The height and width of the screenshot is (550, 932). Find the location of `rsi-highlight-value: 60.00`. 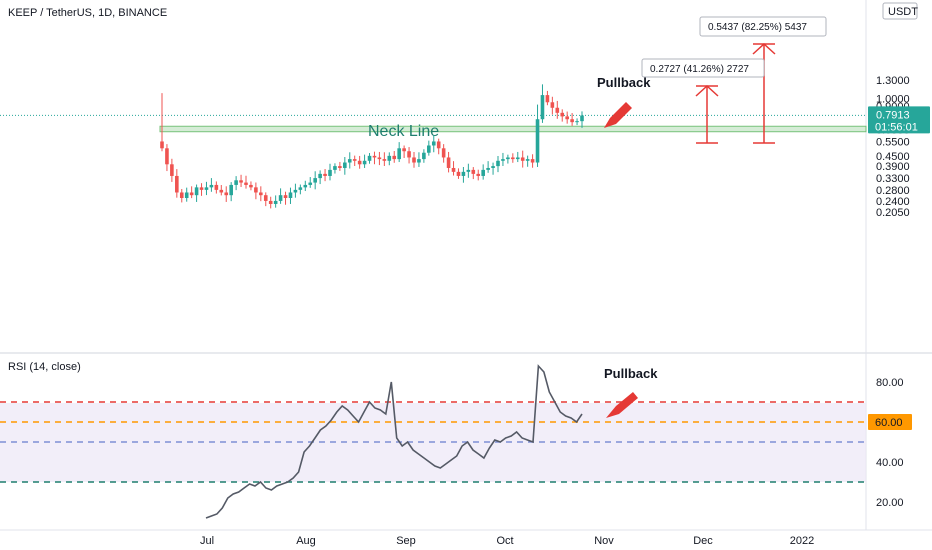

rsi-highlight-value: 60.00 is located at coordinates (889, 423).